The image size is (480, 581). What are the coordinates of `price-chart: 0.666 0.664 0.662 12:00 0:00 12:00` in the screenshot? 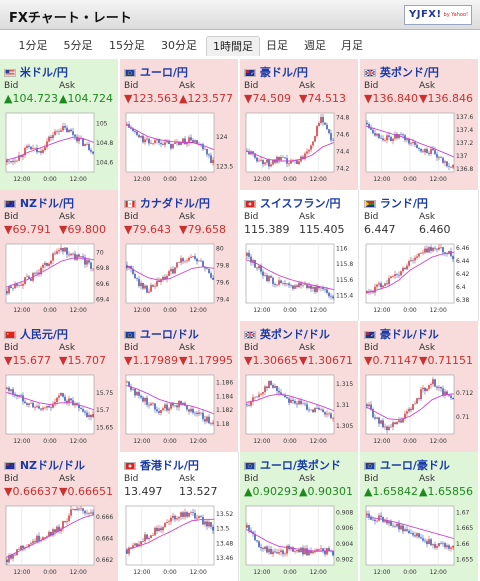 It's located at (60, 540).